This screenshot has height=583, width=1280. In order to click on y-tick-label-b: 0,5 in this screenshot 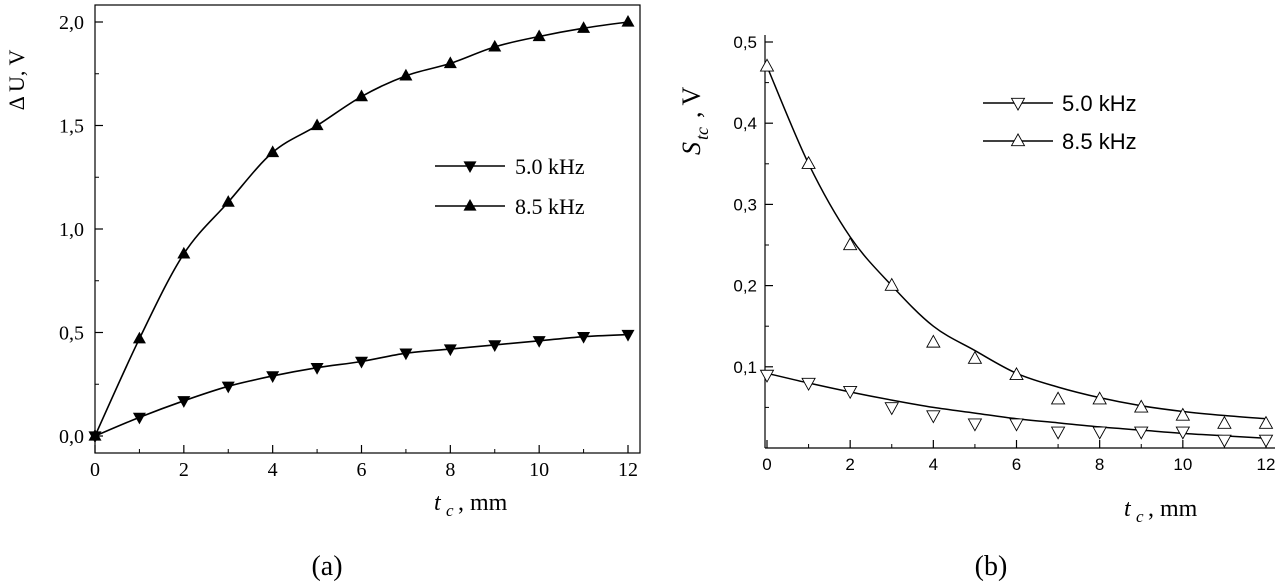, I will do `click(745, 42)`.